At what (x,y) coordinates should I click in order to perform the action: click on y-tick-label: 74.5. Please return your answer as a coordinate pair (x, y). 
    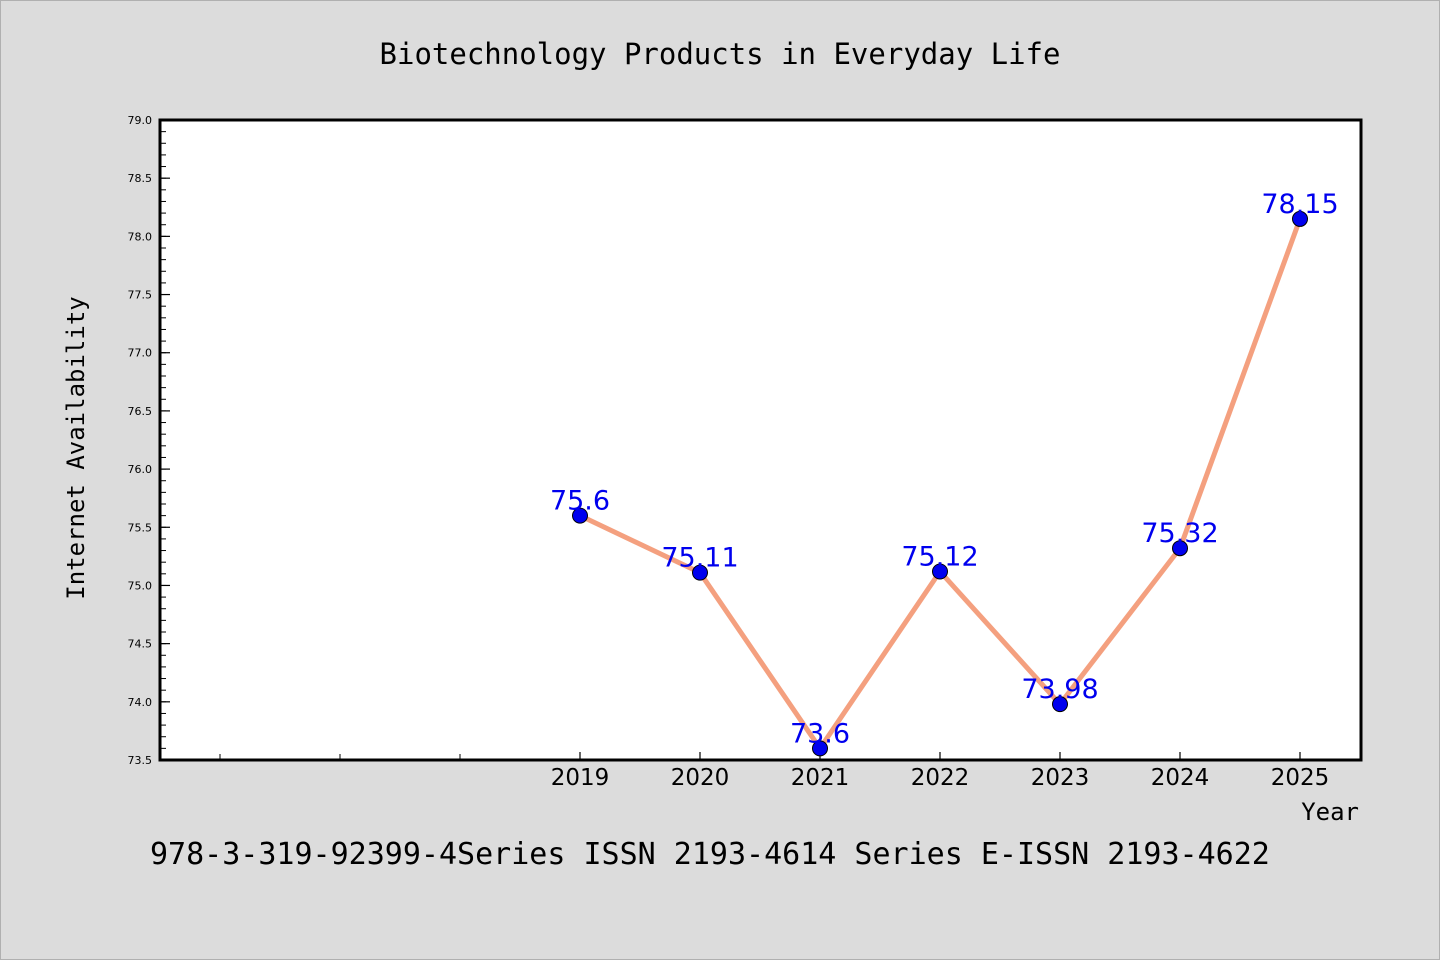
    Looking at the image, I should click on (140, 644).